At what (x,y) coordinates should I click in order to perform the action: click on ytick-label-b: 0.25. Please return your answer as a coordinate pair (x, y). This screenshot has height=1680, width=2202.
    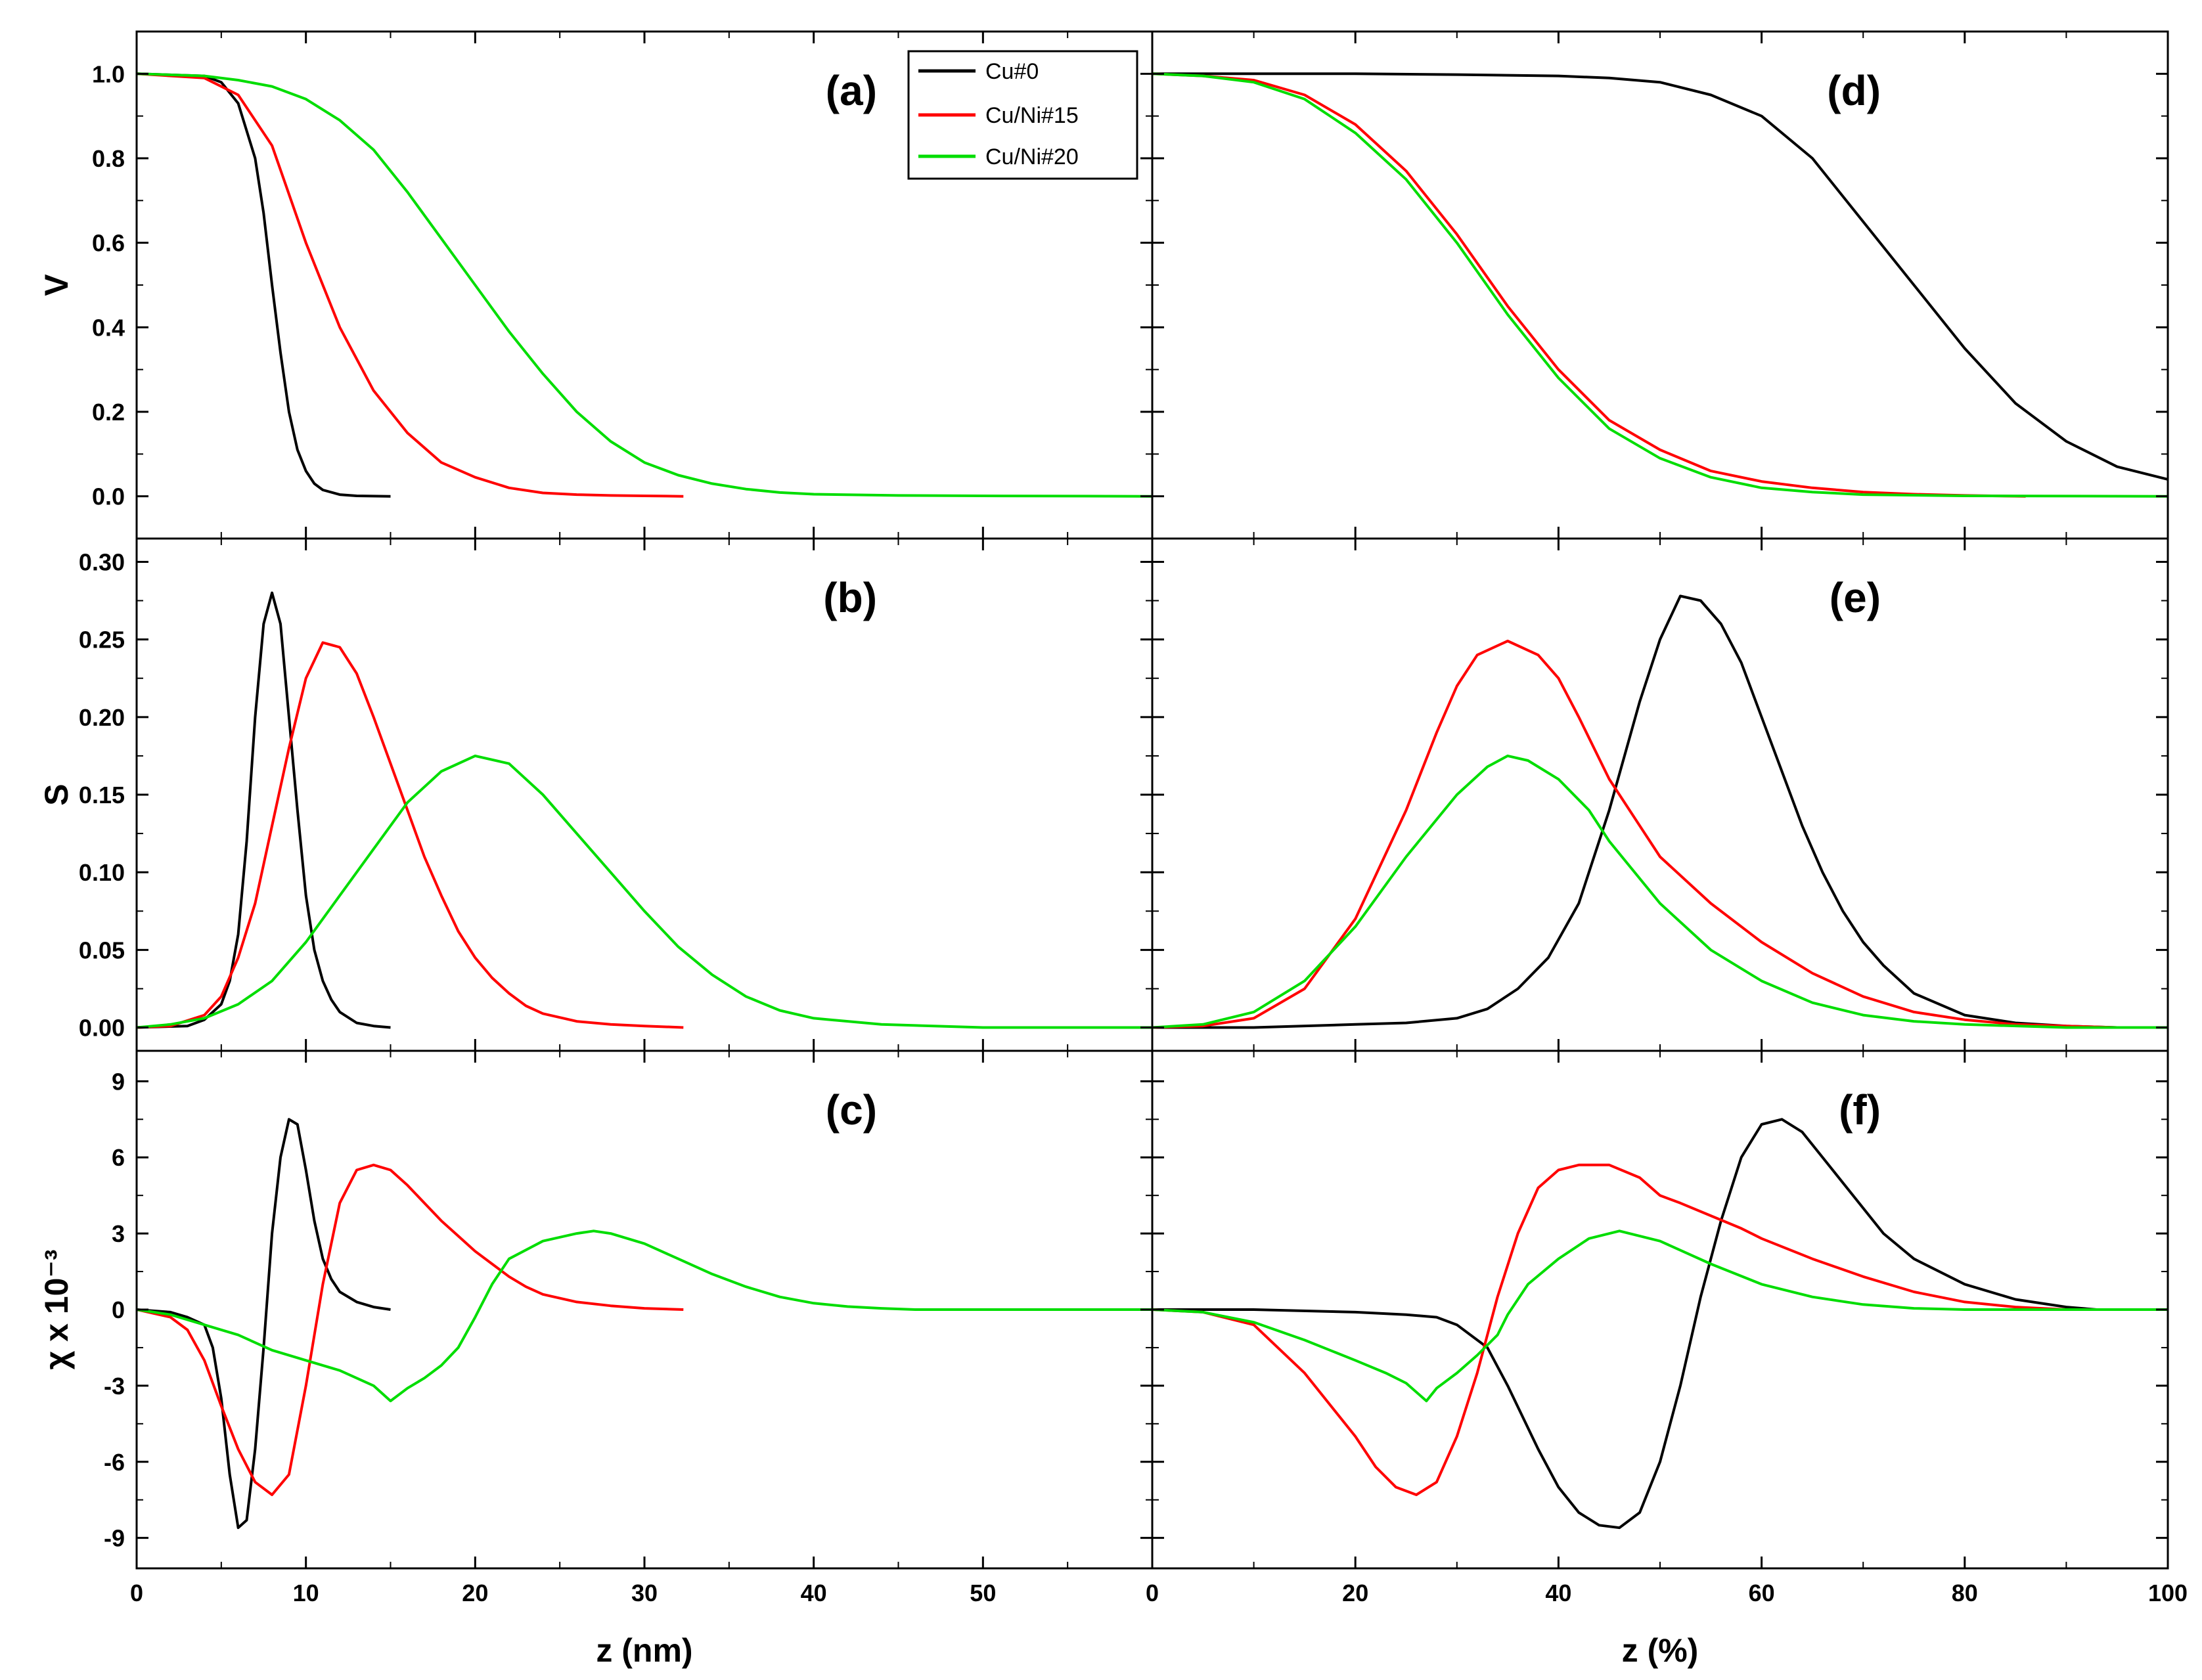
    Looking at the image, I should click on (102, 640).